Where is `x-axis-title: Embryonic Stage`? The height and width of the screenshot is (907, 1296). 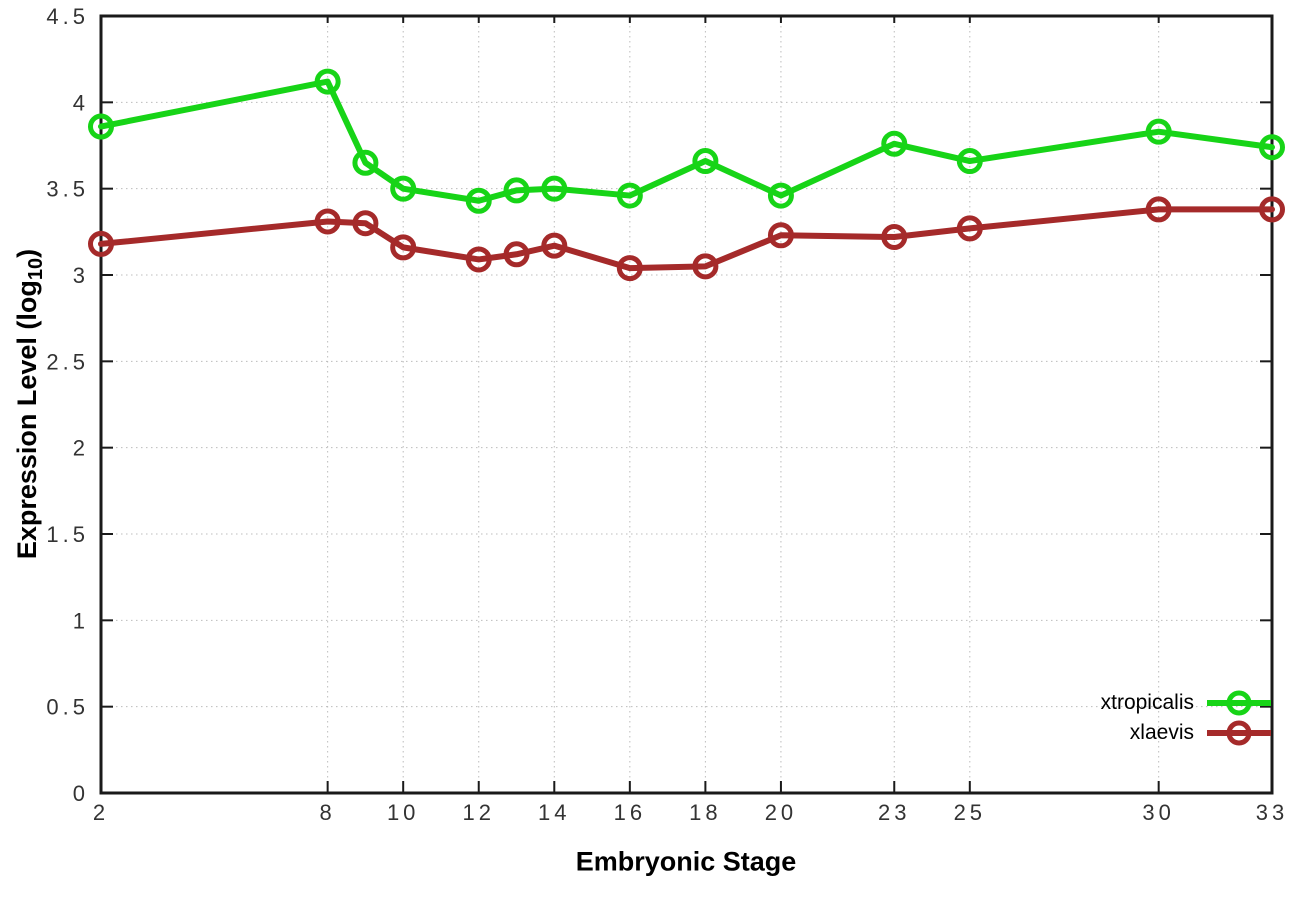
x-axis-title: Embryonic Stage is located at coordinates (686, 861).